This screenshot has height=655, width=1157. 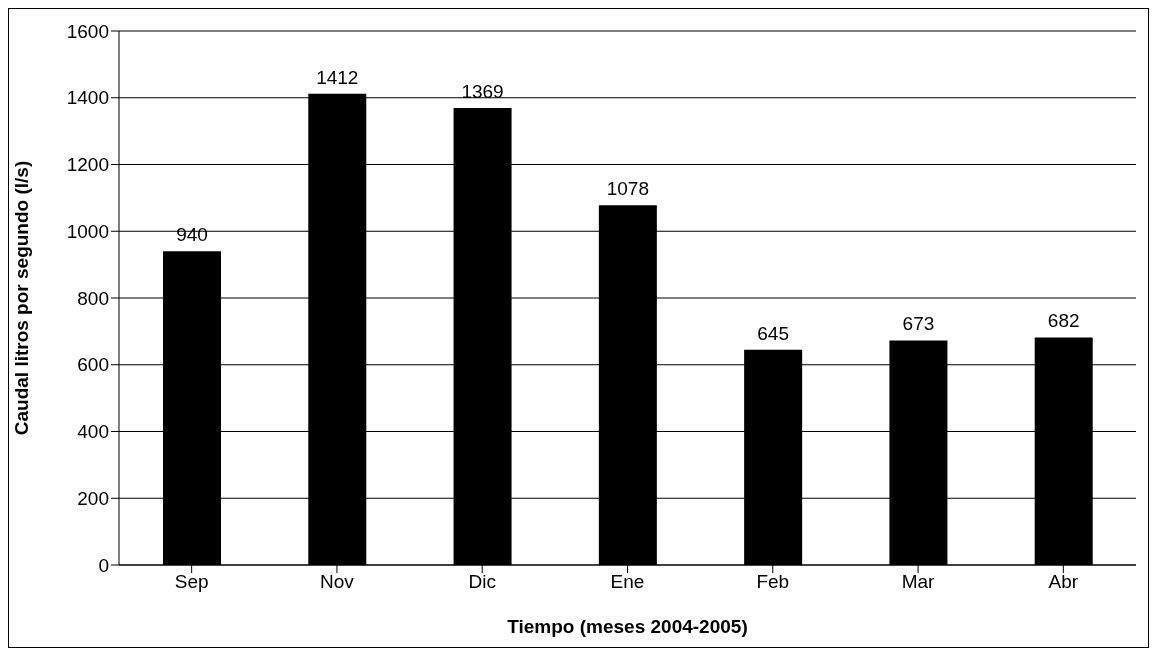 What do you see at coordinates (627, 582) in the screenshot?
I see `x-tick-label: Ene` at bounding box center [627, 582].